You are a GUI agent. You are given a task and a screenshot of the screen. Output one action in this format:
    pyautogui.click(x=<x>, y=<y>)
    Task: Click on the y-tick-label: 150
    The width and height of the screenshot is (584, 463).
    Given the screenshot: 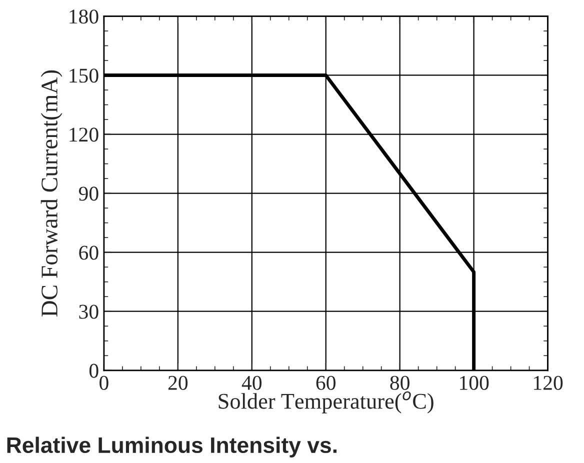 What is the action you would take?
    pyautogui.click(x=84, y=75)
    